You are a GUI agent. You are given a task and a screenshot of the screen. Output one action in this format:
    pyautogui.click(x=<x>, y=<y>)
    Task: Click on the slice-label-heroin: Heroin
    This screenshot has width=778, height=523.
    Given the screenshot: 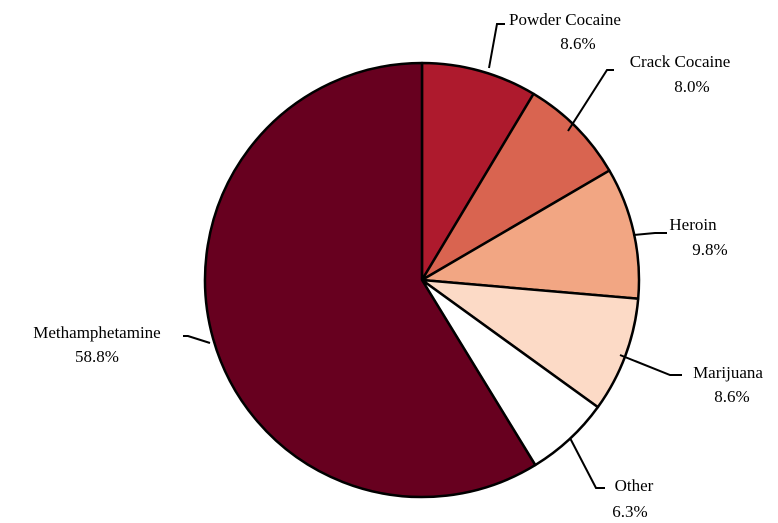 What is the action you would take?
    pyautogui.click(x=693, y=224)
    